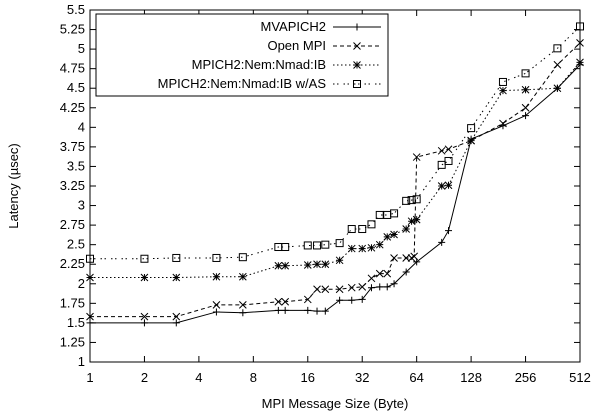 The width and height of the screenshot is (594, 415). What do you see at coordinates (76, 244) in the screenshot?
I see `y-tick-label: 2.5` at bounding box center [76, 244].